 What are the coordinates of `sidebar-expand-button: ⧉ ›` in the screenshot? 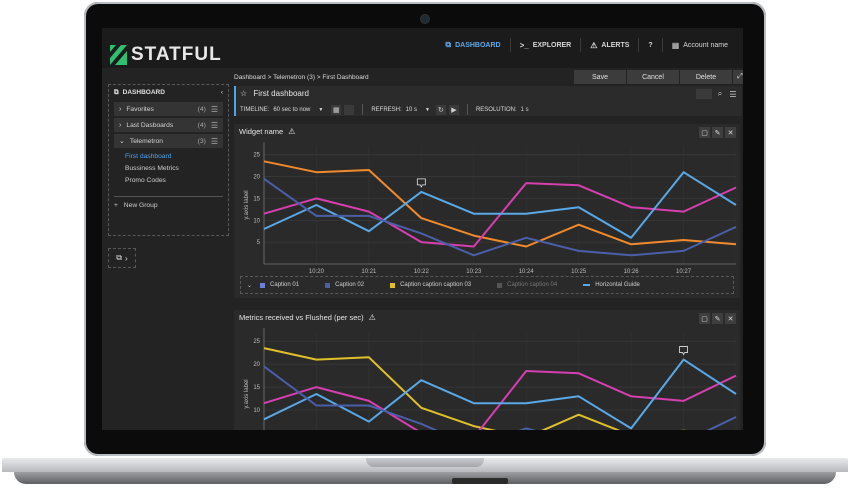 It's located at (122, 258).